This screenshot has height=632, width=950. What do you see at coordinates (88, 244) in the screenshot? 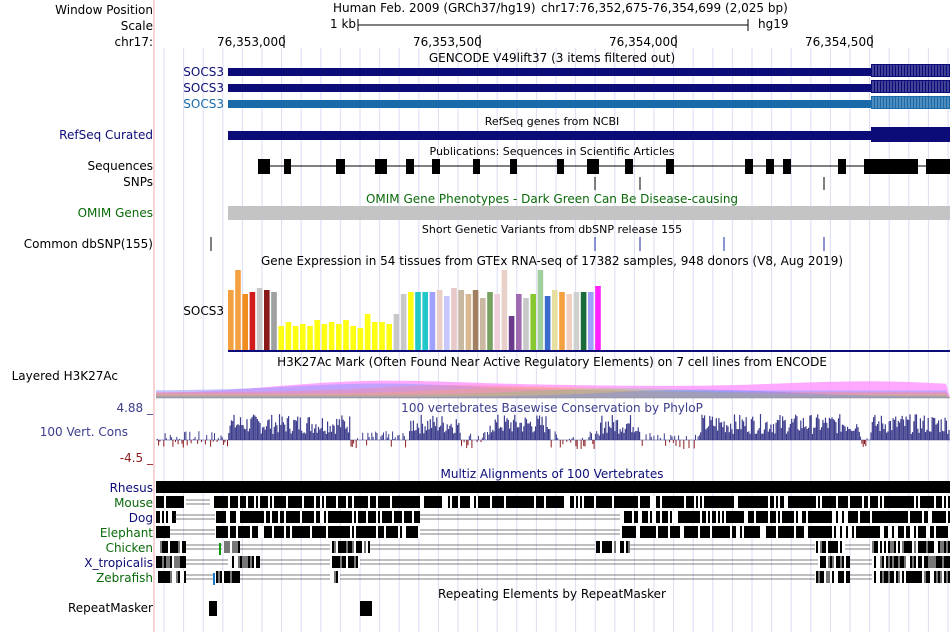
I see `dbsnp-track-label: Common dbSNP(155)` at bounding box center [88, 244].